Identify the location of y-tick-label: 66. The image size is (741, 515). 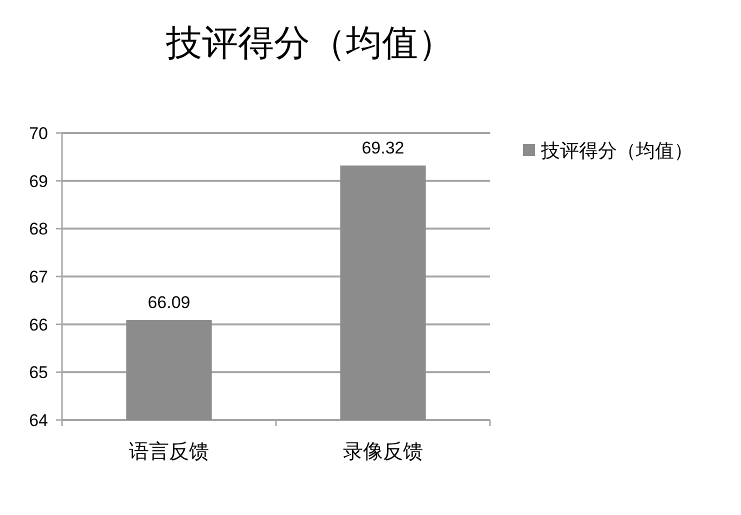
(38, 324).